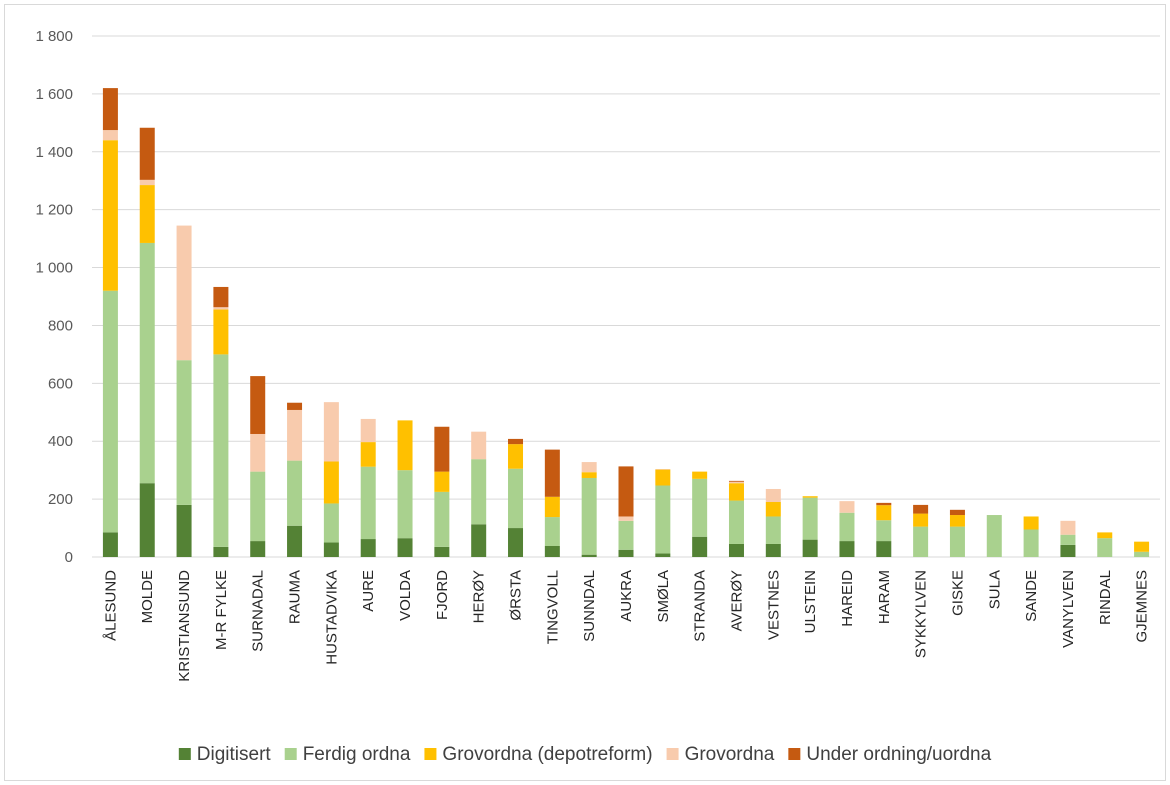  Describe the element at coordinates (69, 557) in the screenshot. I see `y-tick-label: 0` at that location.